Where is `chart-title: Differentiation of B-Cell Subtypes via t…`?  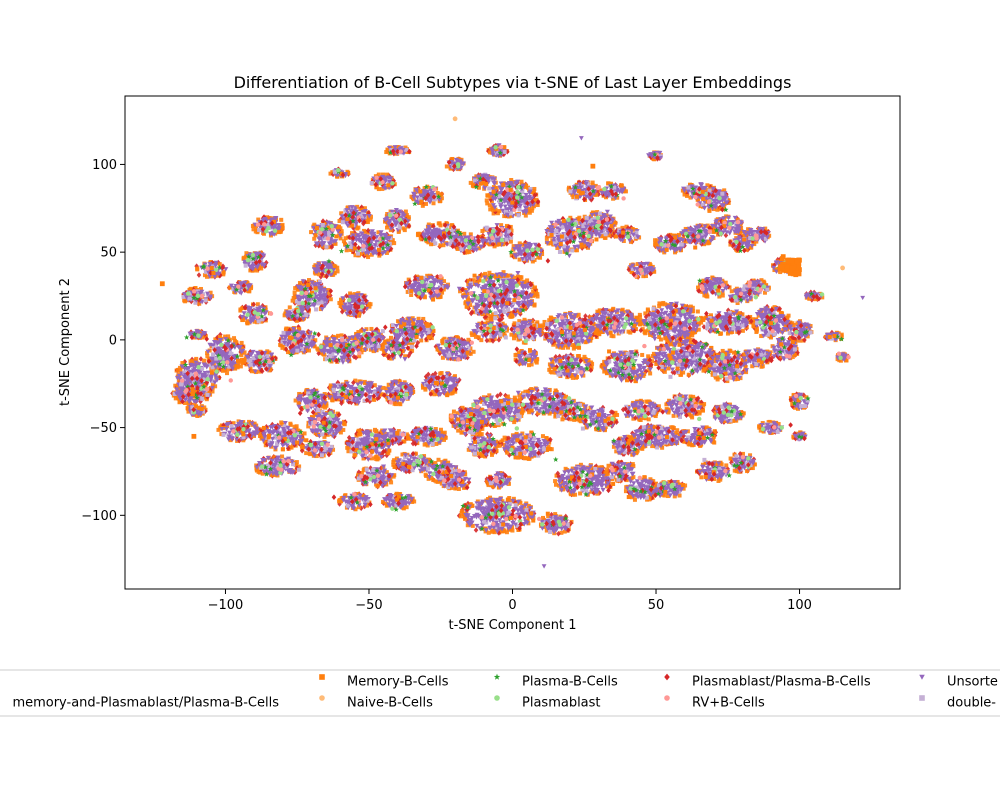 chart-title: Differentiation of B-Cell Subtypes via t… is located at coordinates (513, 82).